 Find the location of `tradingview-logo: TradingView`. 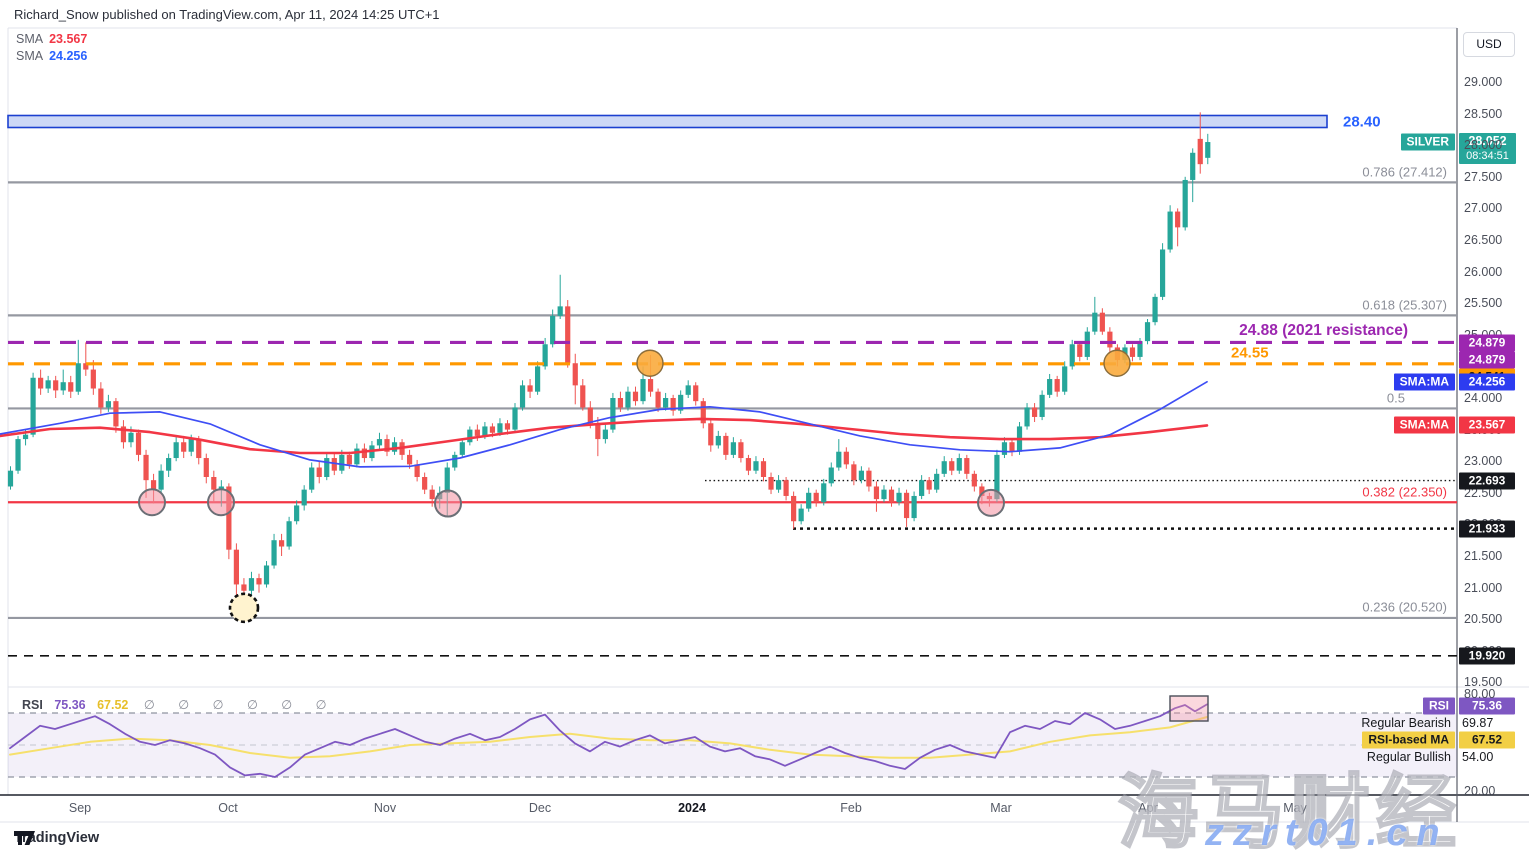

tradingview-logo: TradingView is located at coordinates (56, 838).